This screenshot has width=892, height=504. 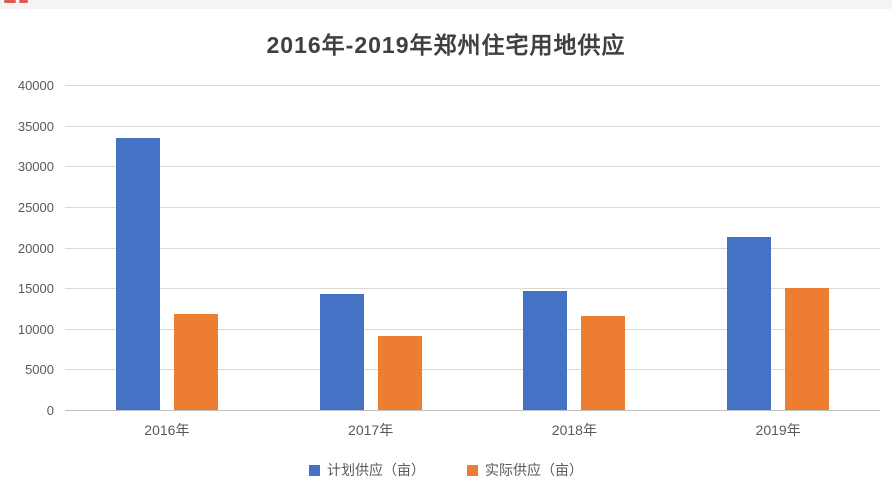 I want to click on x-tick-label: 2017年, so click(x=371, y=430).